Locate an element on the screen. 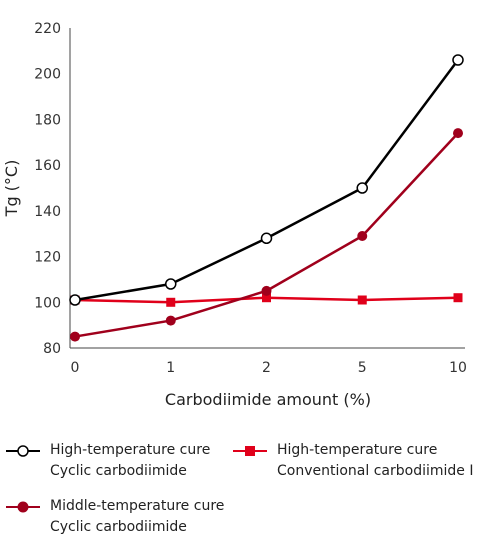 The image size is (484, 540). y-tick-label: 120 is located at coordinates (47, 258).